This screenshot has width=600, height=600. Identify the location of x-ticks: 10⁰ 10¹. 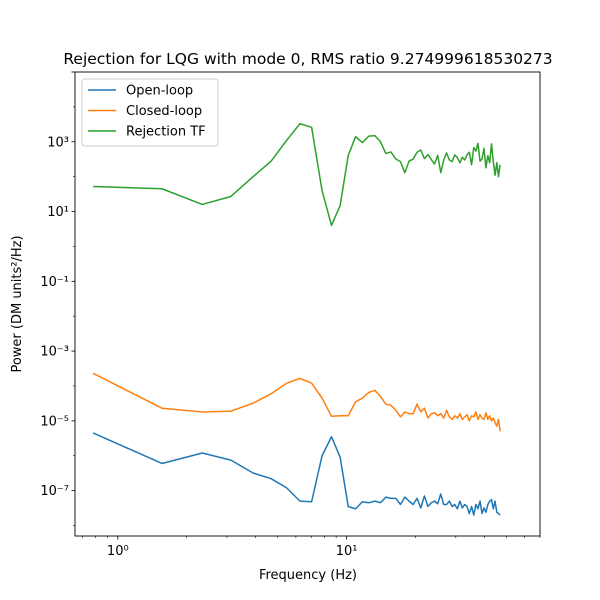
(311, 547).